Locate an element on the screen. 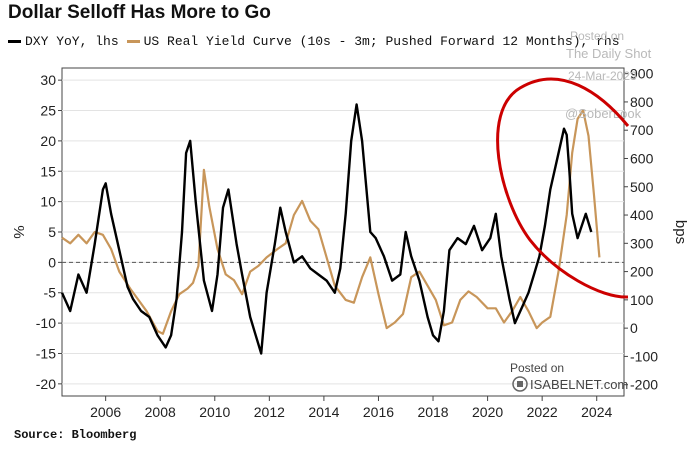 The width and height of the screenshot is (700, 450). isabelnet-logo-icon is located at coordinates (520, 384).